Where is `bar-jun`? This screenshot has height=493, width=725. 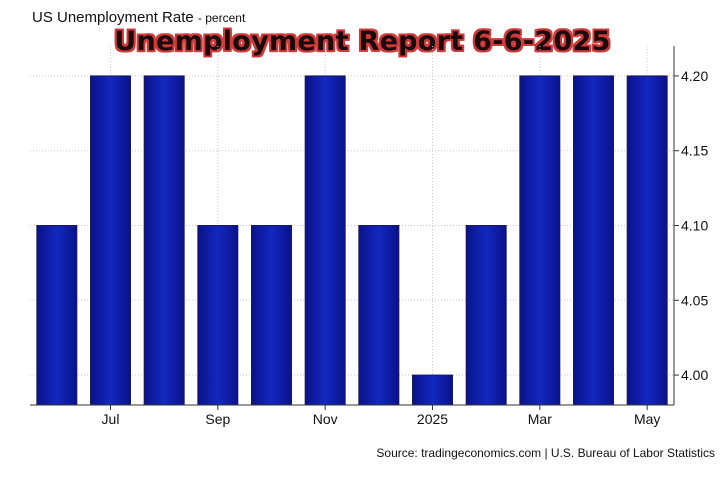
bar-jun is located at coordinates (57, 315).